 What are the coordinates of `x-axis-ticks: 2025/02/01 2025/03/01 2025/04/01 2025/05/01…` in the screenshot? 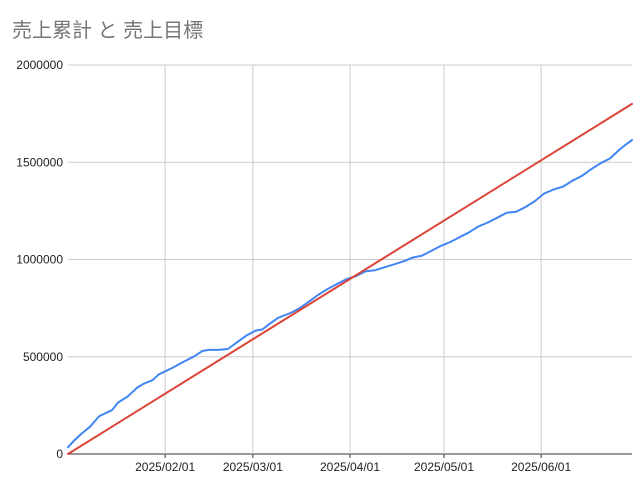 It's located at (353, 467).